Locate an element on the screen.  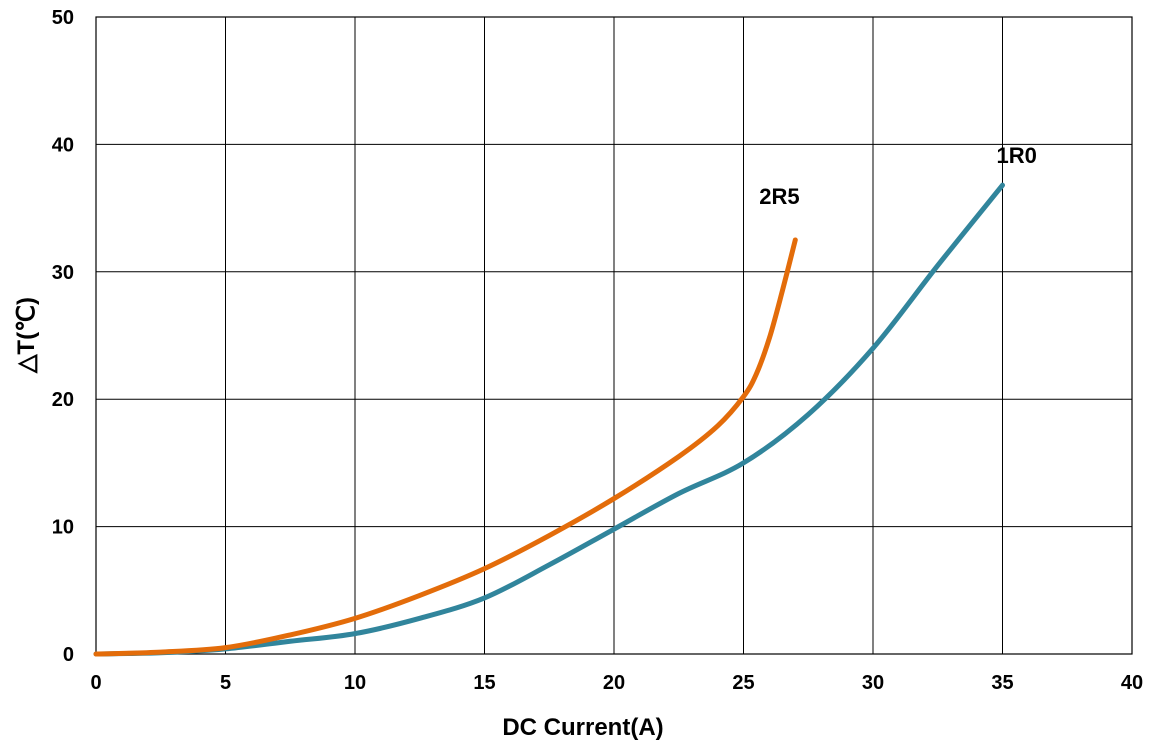
y-tick-label: 0 is located at coordinates (68, 655).